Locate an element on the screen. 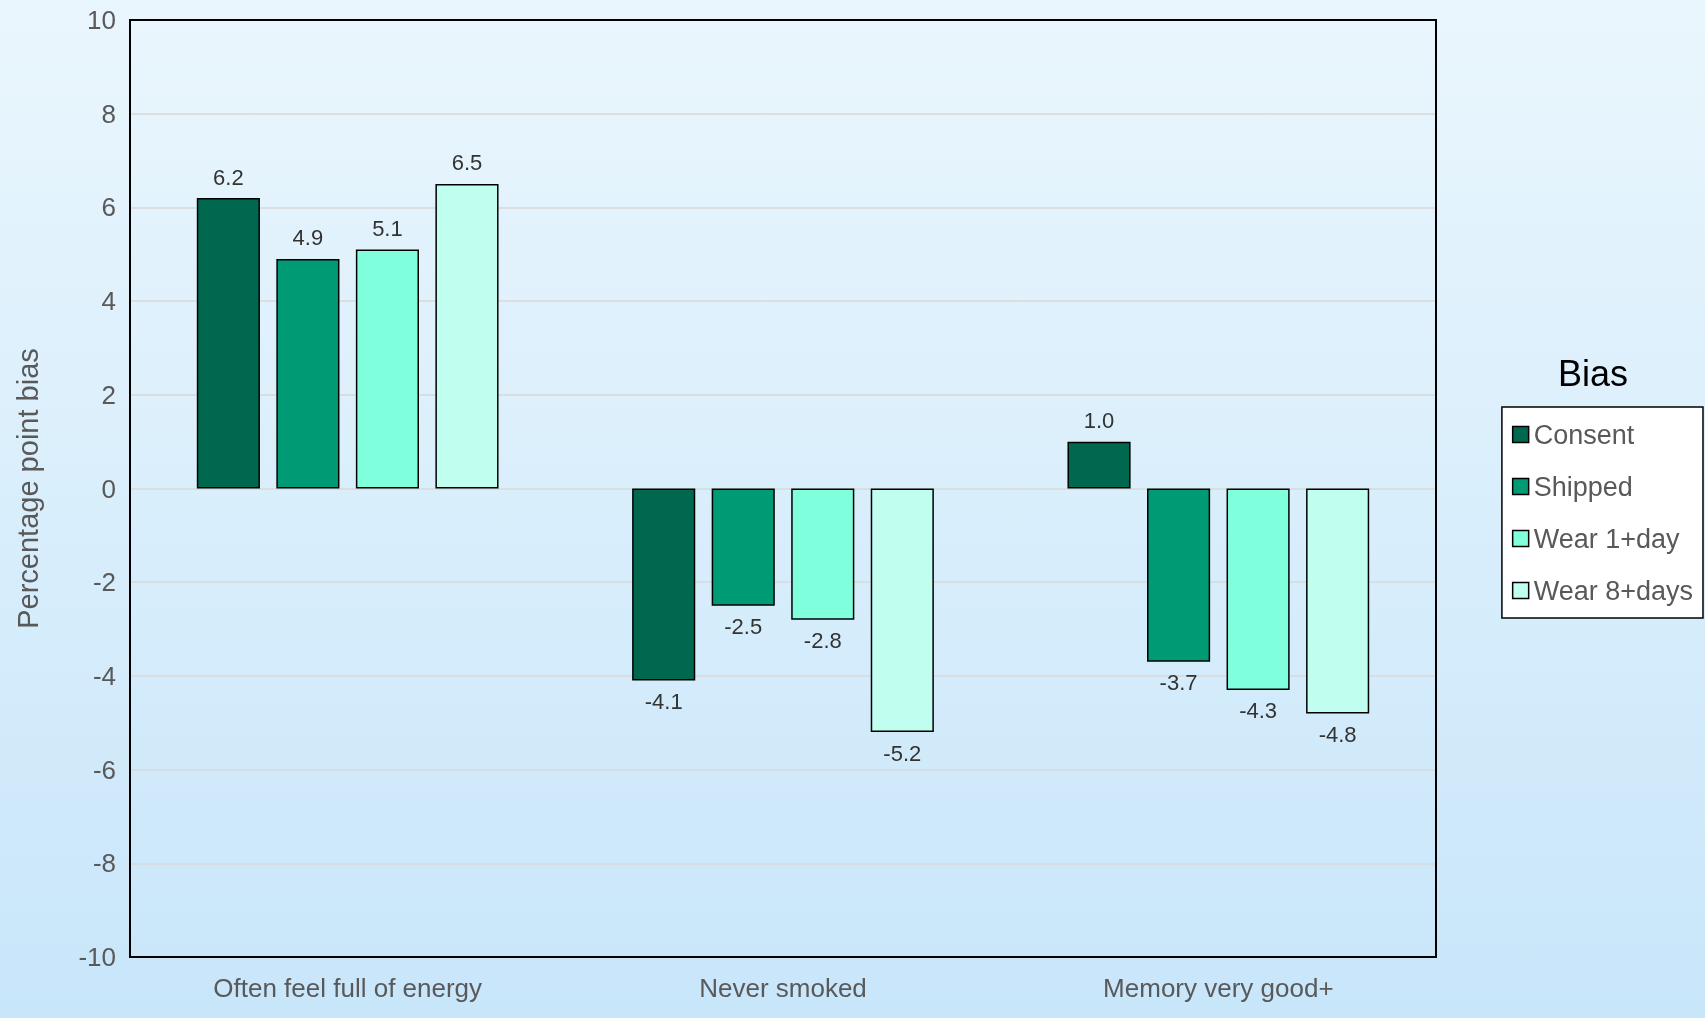  data-label: -4.8 is located at coordinates (1337, 734).